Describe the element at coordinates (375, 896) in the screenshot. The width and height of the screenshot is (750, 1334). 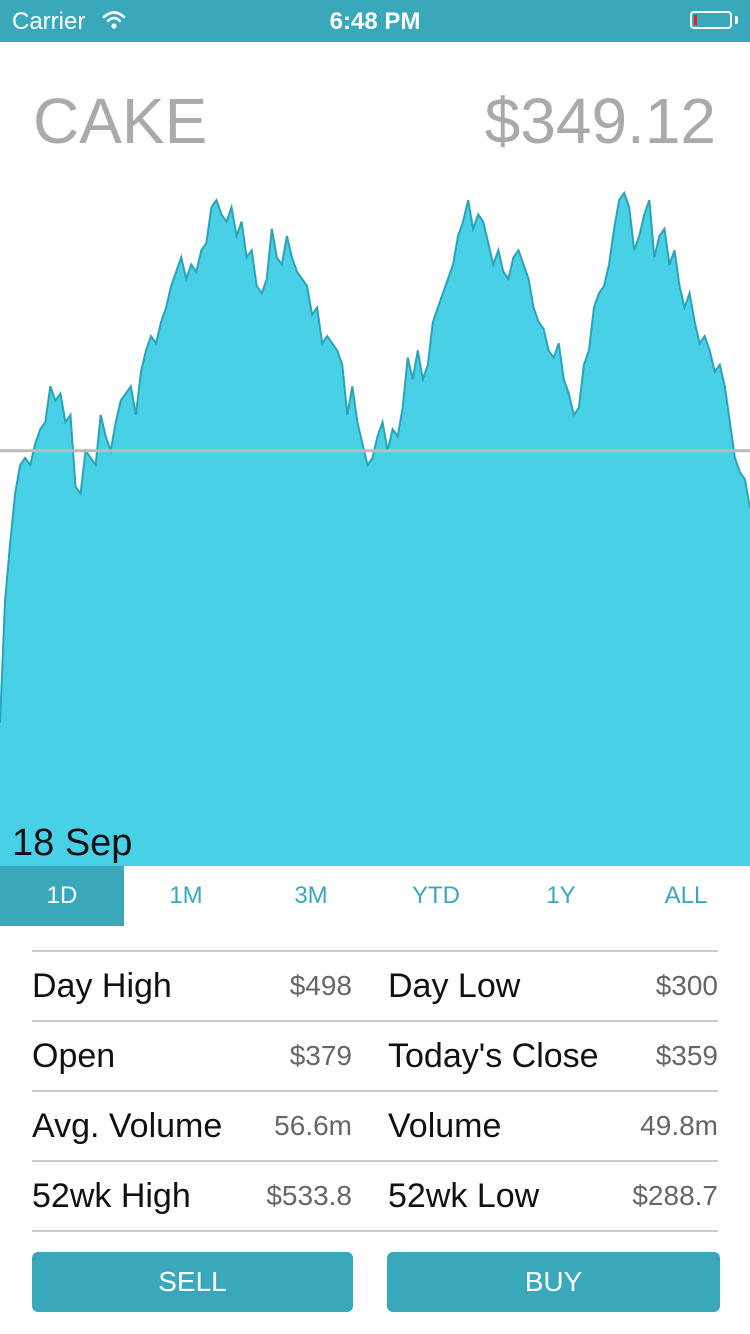
I see `range-tabs: 1D 1M 3M YTD 1Y ALL` at that location.